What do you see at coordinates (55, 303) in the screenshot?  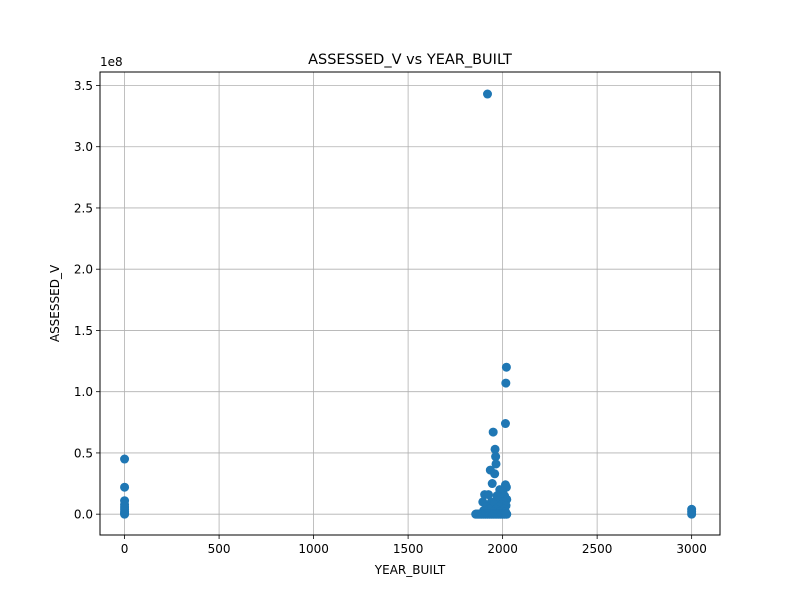 I see `y-axis-label: ASSESSED_V` at bounding box center [55, 303].